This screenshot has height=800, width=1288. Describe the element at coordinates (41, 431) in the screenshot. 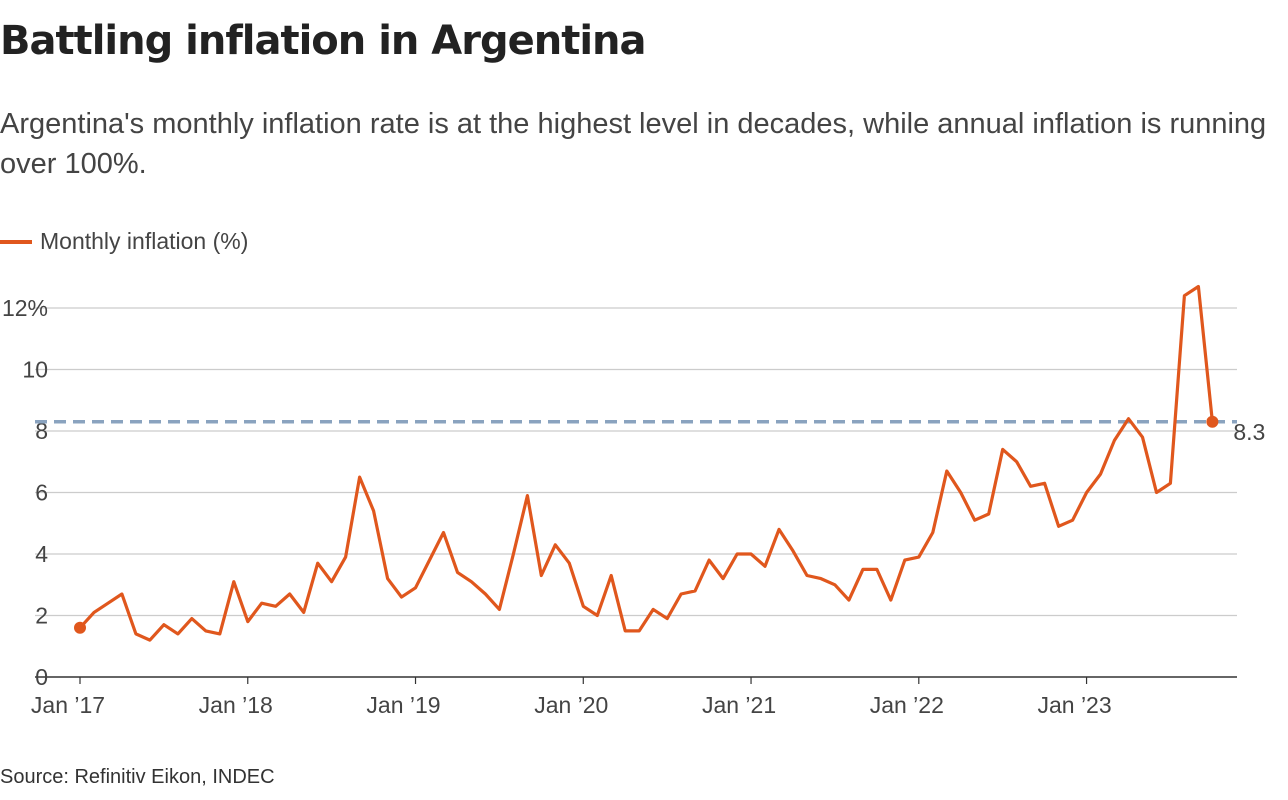

I see `y-tick-label: 8` at that location.